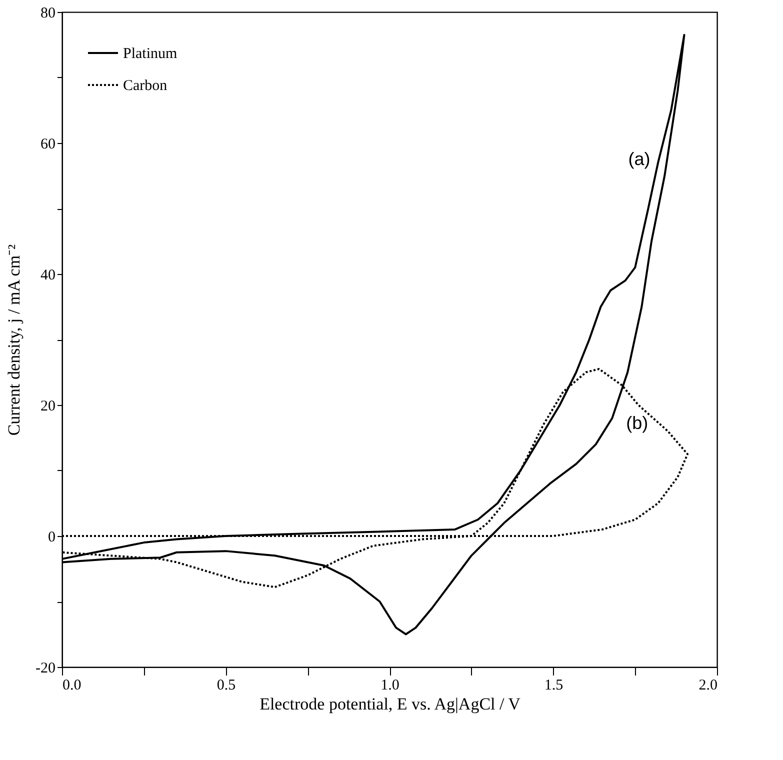 The image size is (783, 760). I want to click on y-axis-title: Current density, j / mA cm⁻², so click(14, 340).